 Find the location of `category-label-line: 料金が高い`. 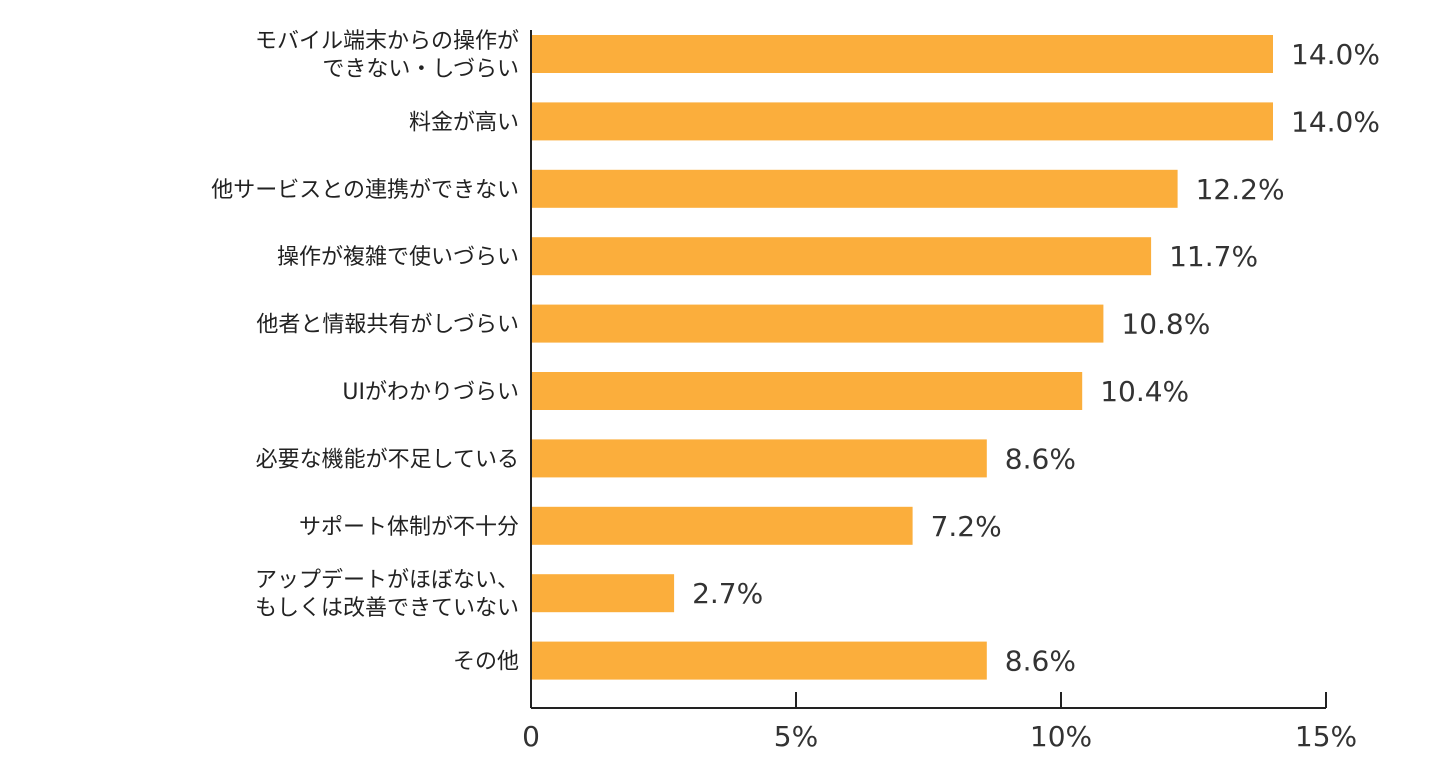

category-label-line: 料金が高い is located at coordinates (464, 122).